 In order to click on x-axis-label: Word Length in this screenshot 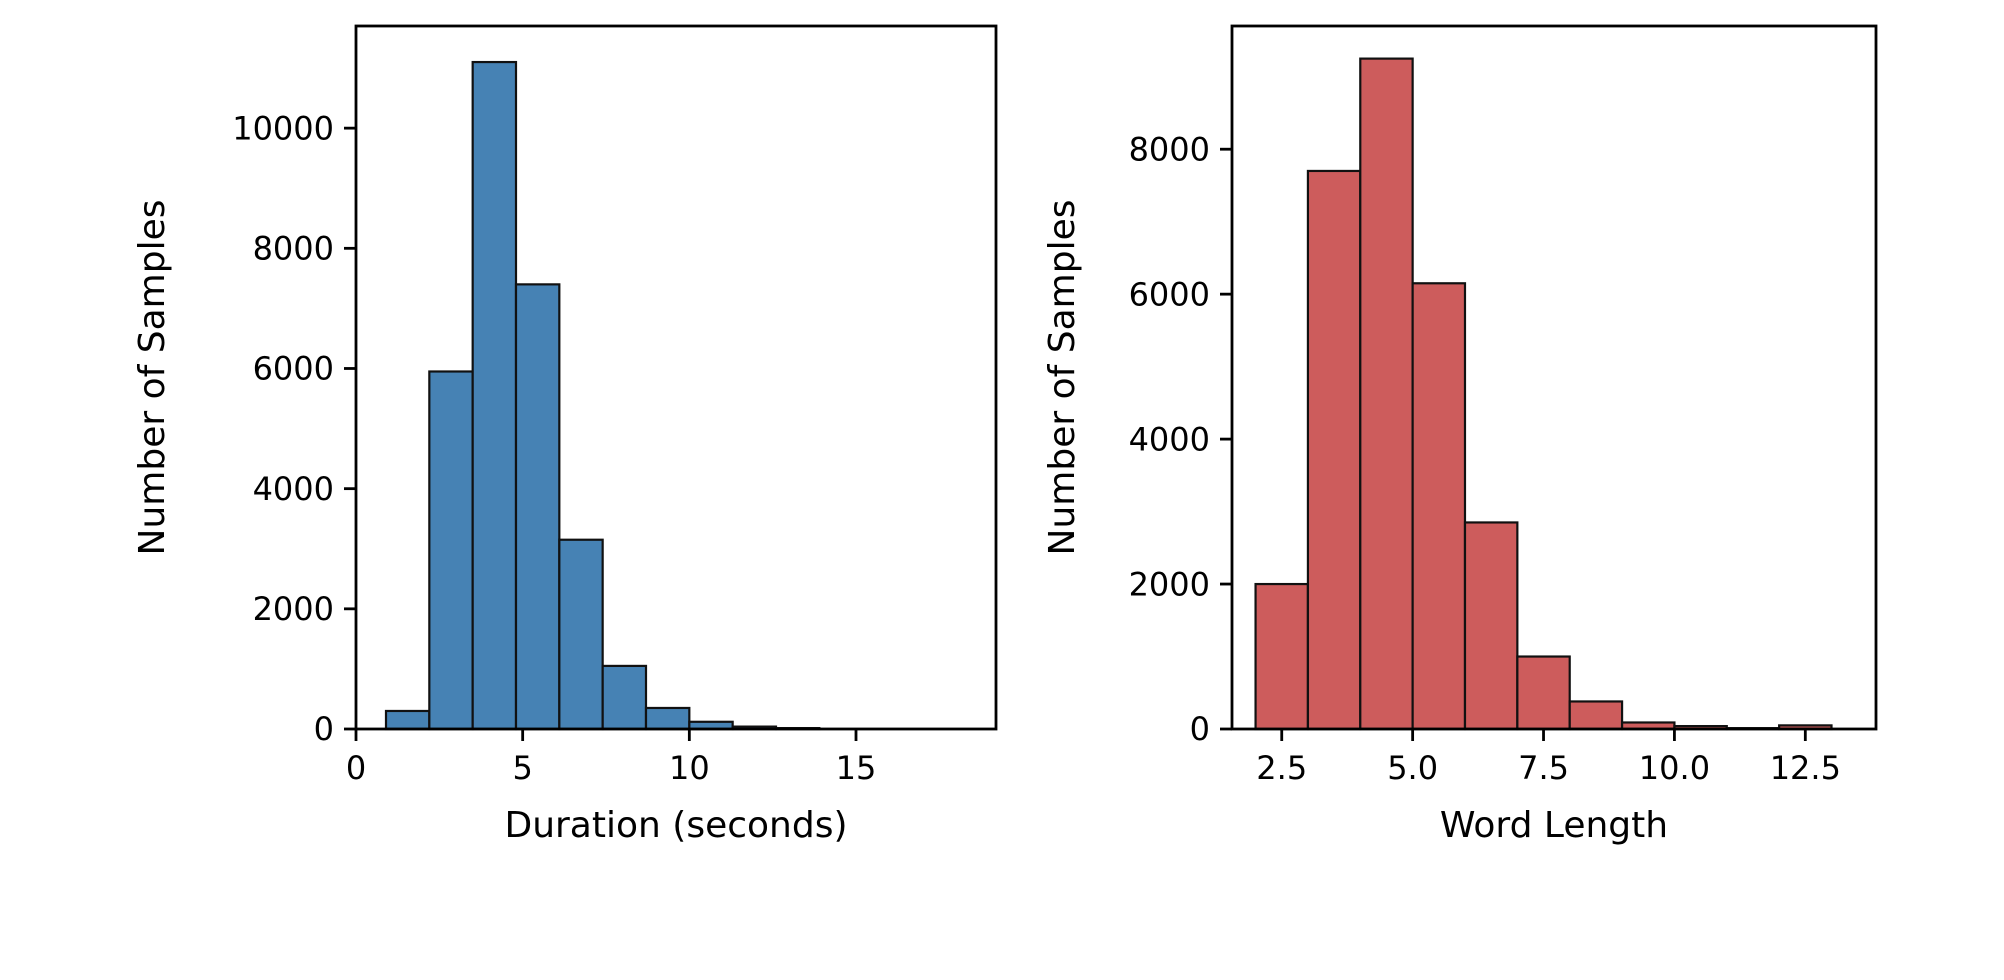, I will do `click(1554, 825)`.